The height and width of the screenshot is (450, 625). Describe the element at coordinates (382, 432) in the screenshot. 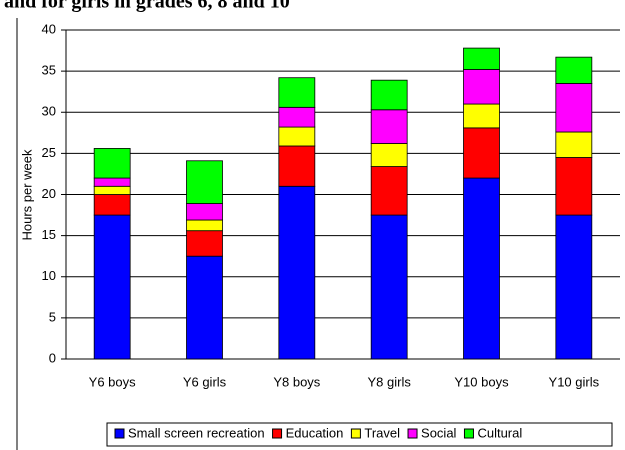

I see `legend-label: Travel` at that location.